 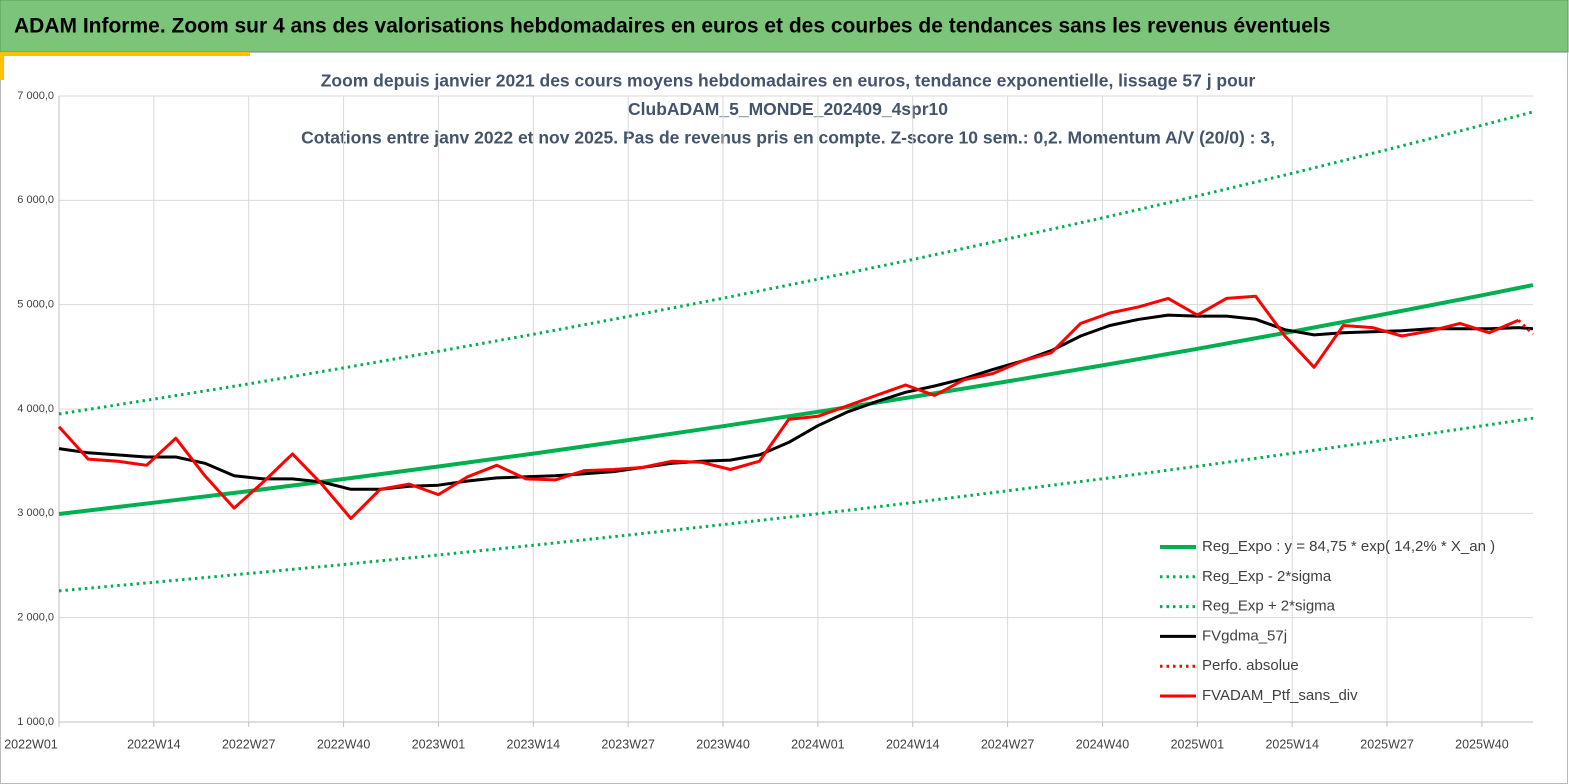 What do you see at coordinates (1267, 576) in the screenshot?
I see `legend-label: Reg_Exp - 2*sigma` at bounding box center [1267, 576].